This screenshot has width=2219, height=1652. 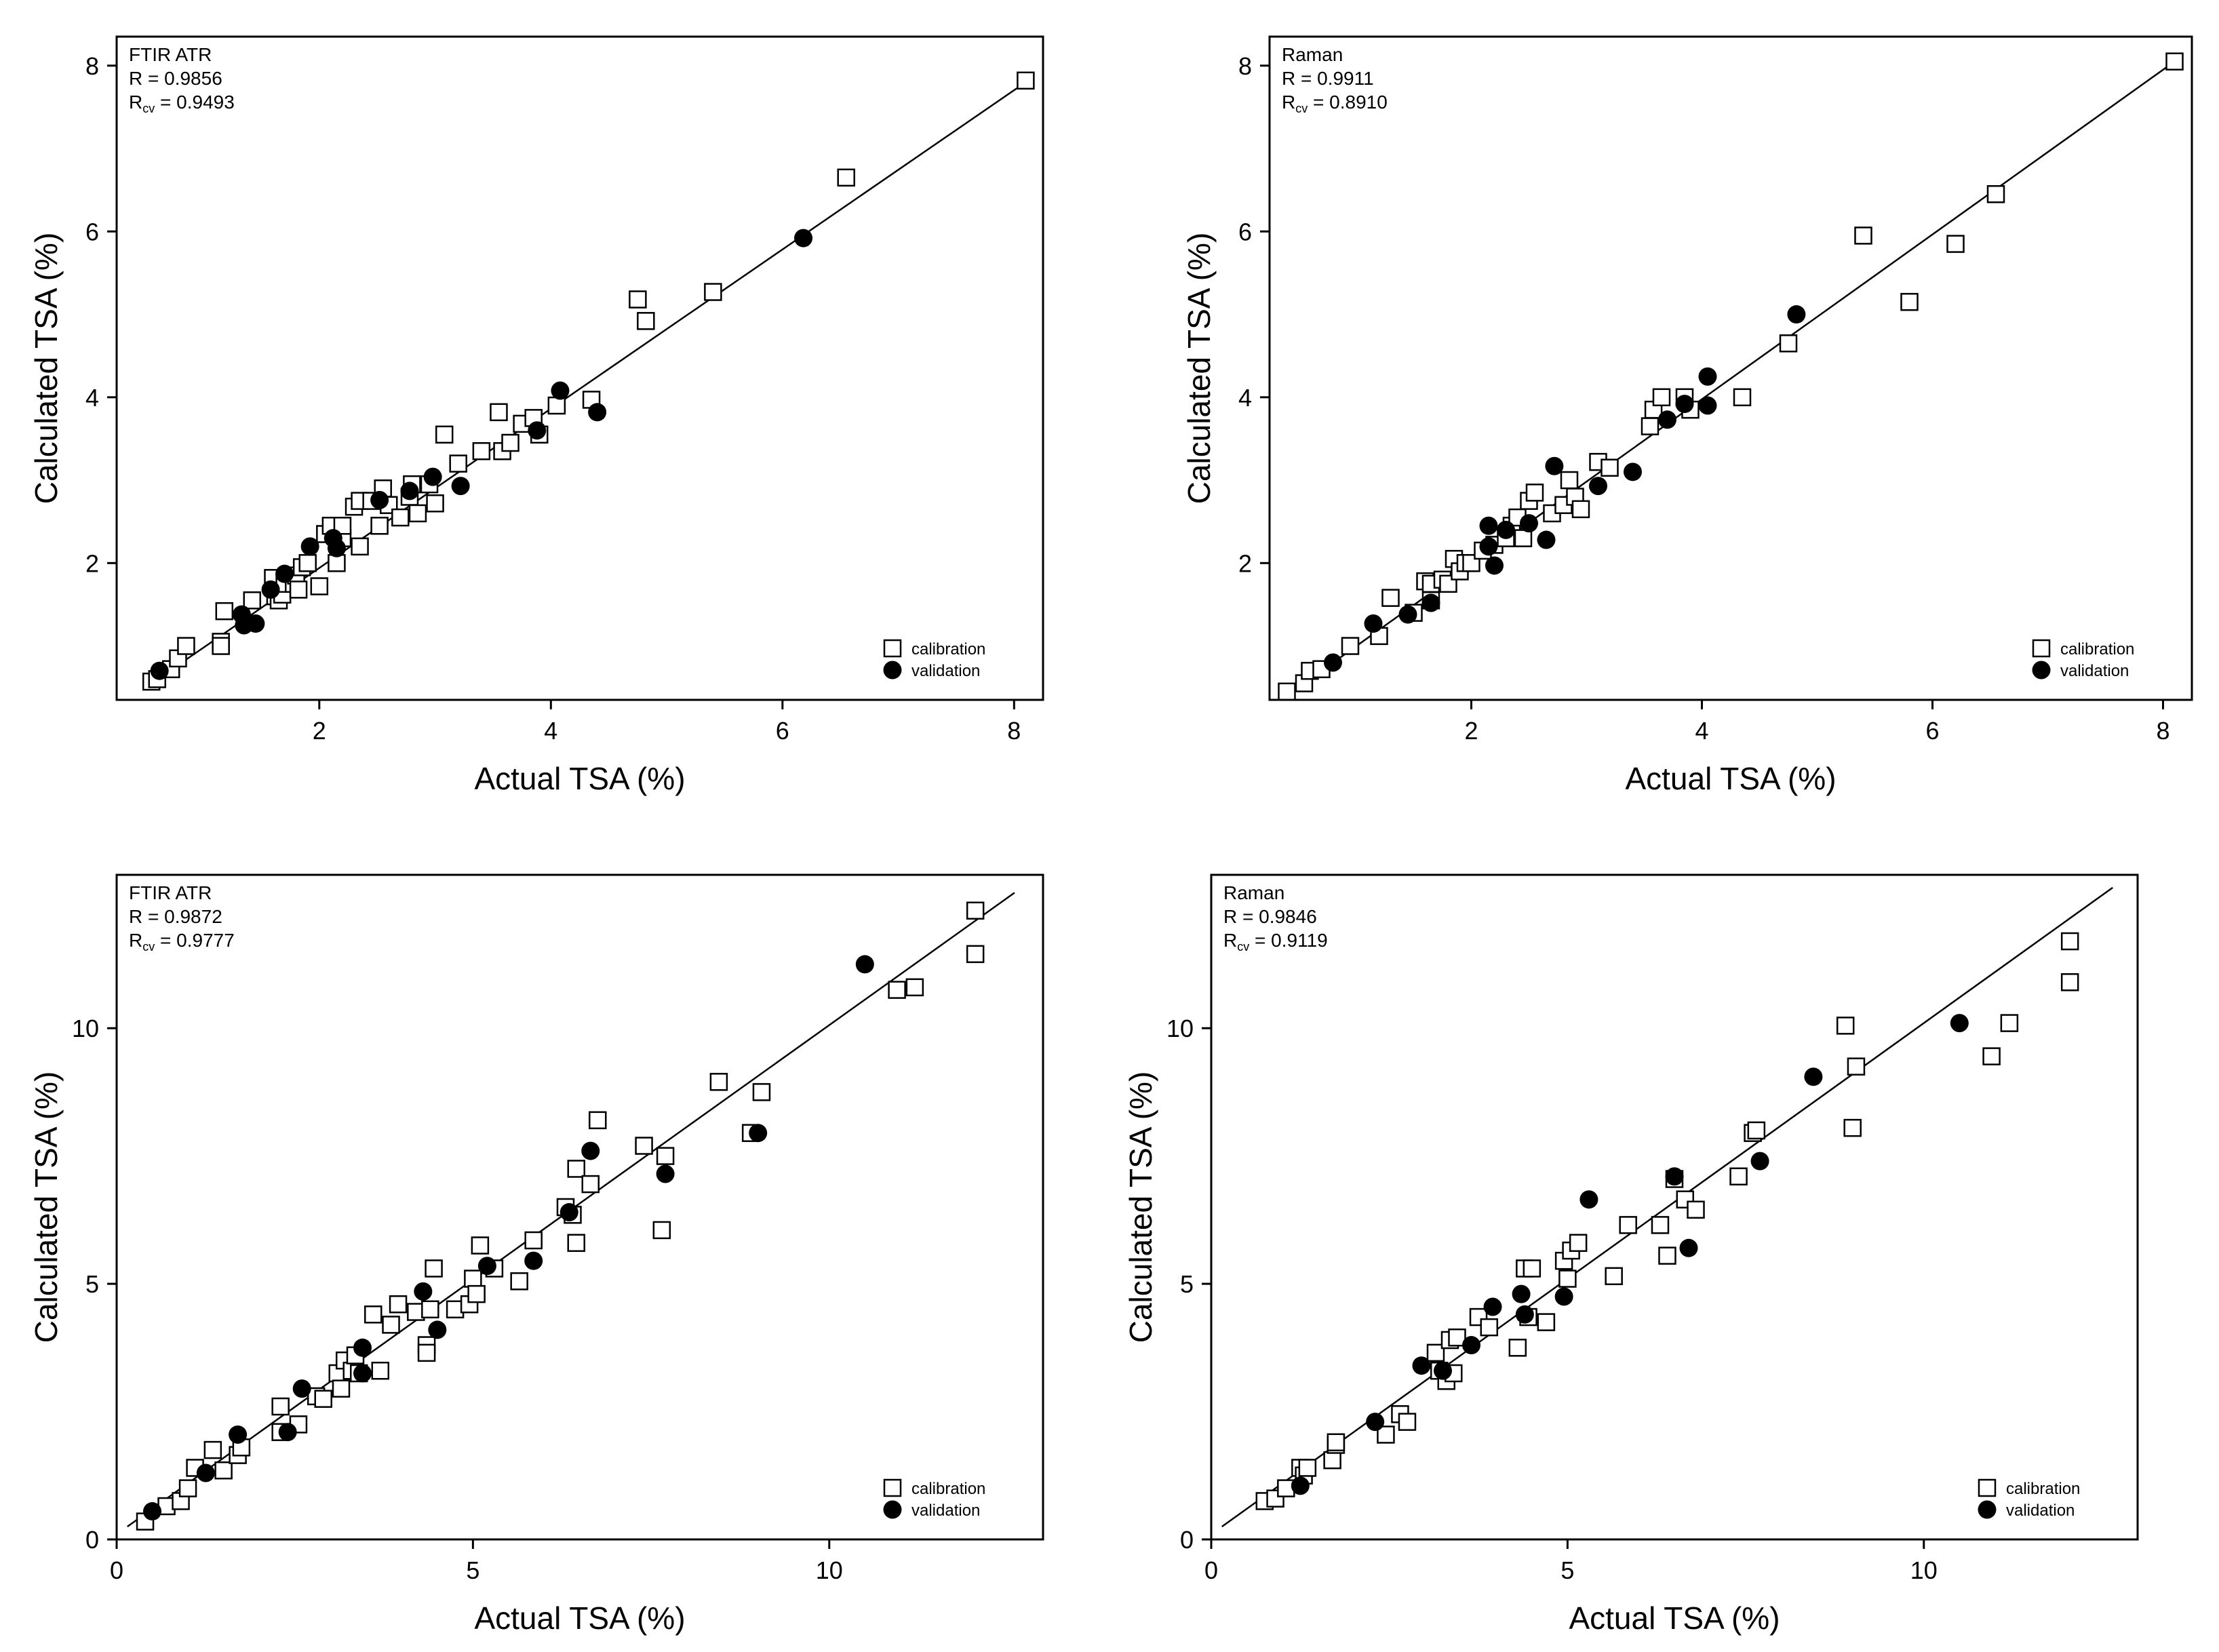 What do you see at coordinates (1187, 1284) in the screenshot?
I see `y-tick-label: 5` at bounding box center [1187, 1284].